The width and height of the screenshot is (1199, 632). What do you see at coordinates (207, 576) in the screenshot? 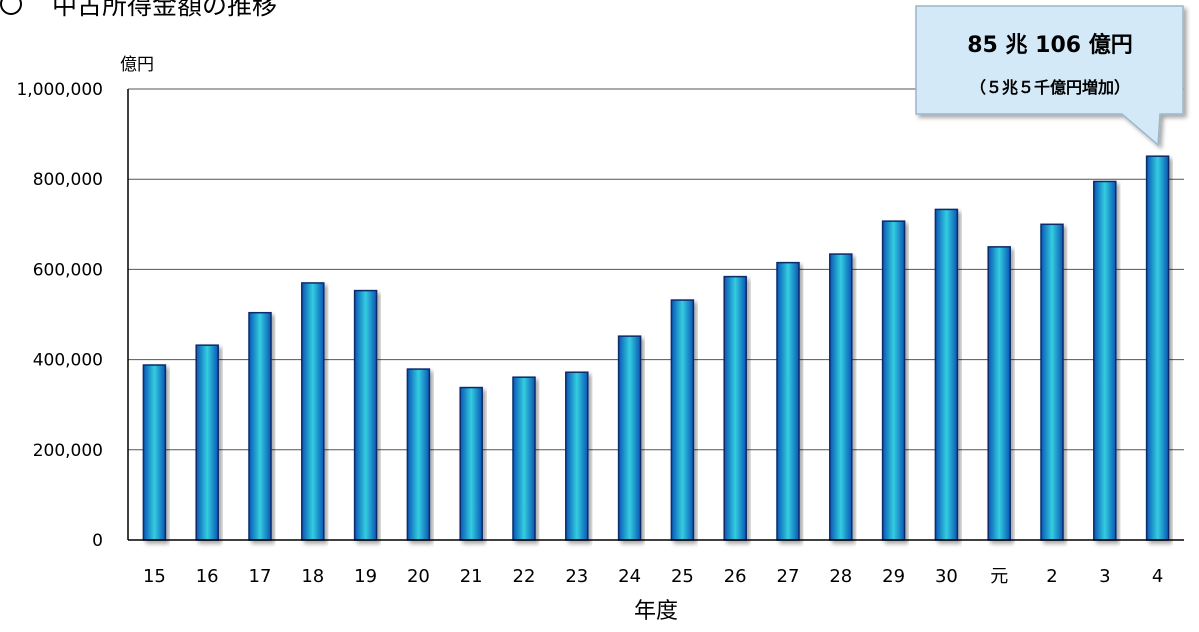
I see `x-tick-label: 16` at bounding box center [207, 576].